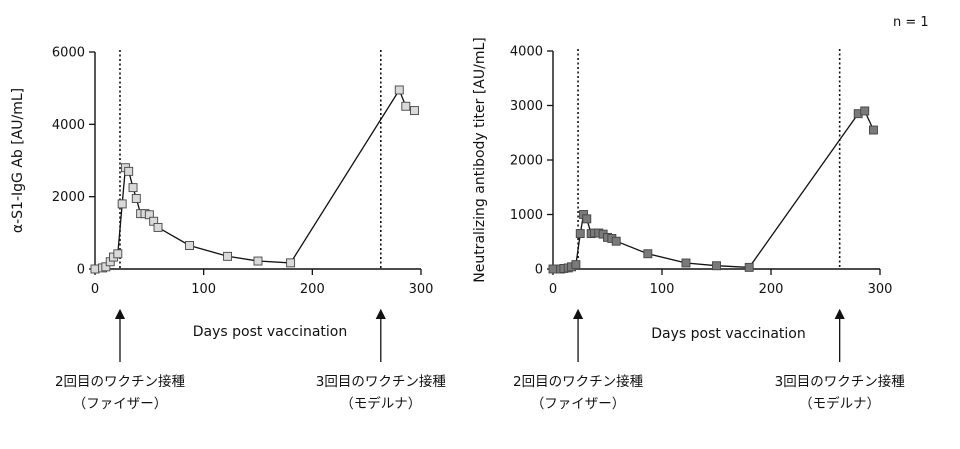 Image resolution: width=960 pixels, height=449 pixels. I want to click on y-tick-label: 1000, so click(526, 215).